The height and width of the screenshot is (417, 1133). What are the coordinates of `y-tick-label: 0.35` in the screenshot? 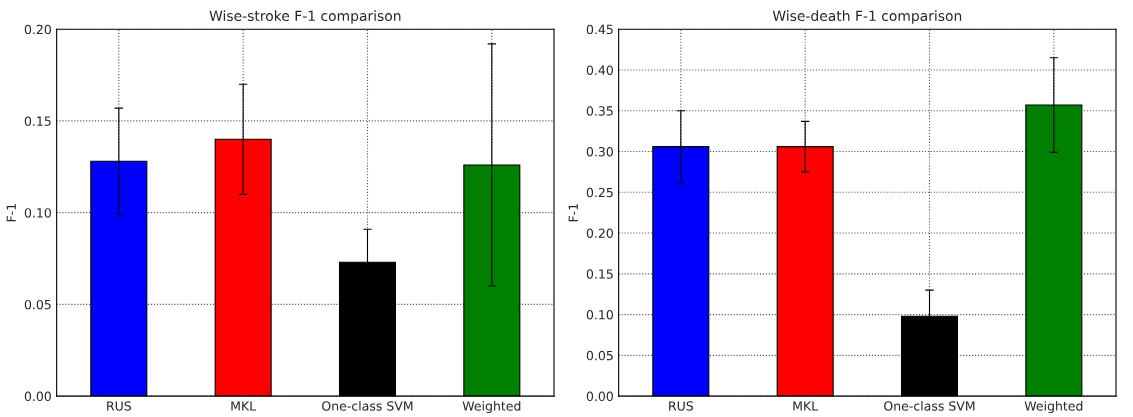 It's located at (599, 111).